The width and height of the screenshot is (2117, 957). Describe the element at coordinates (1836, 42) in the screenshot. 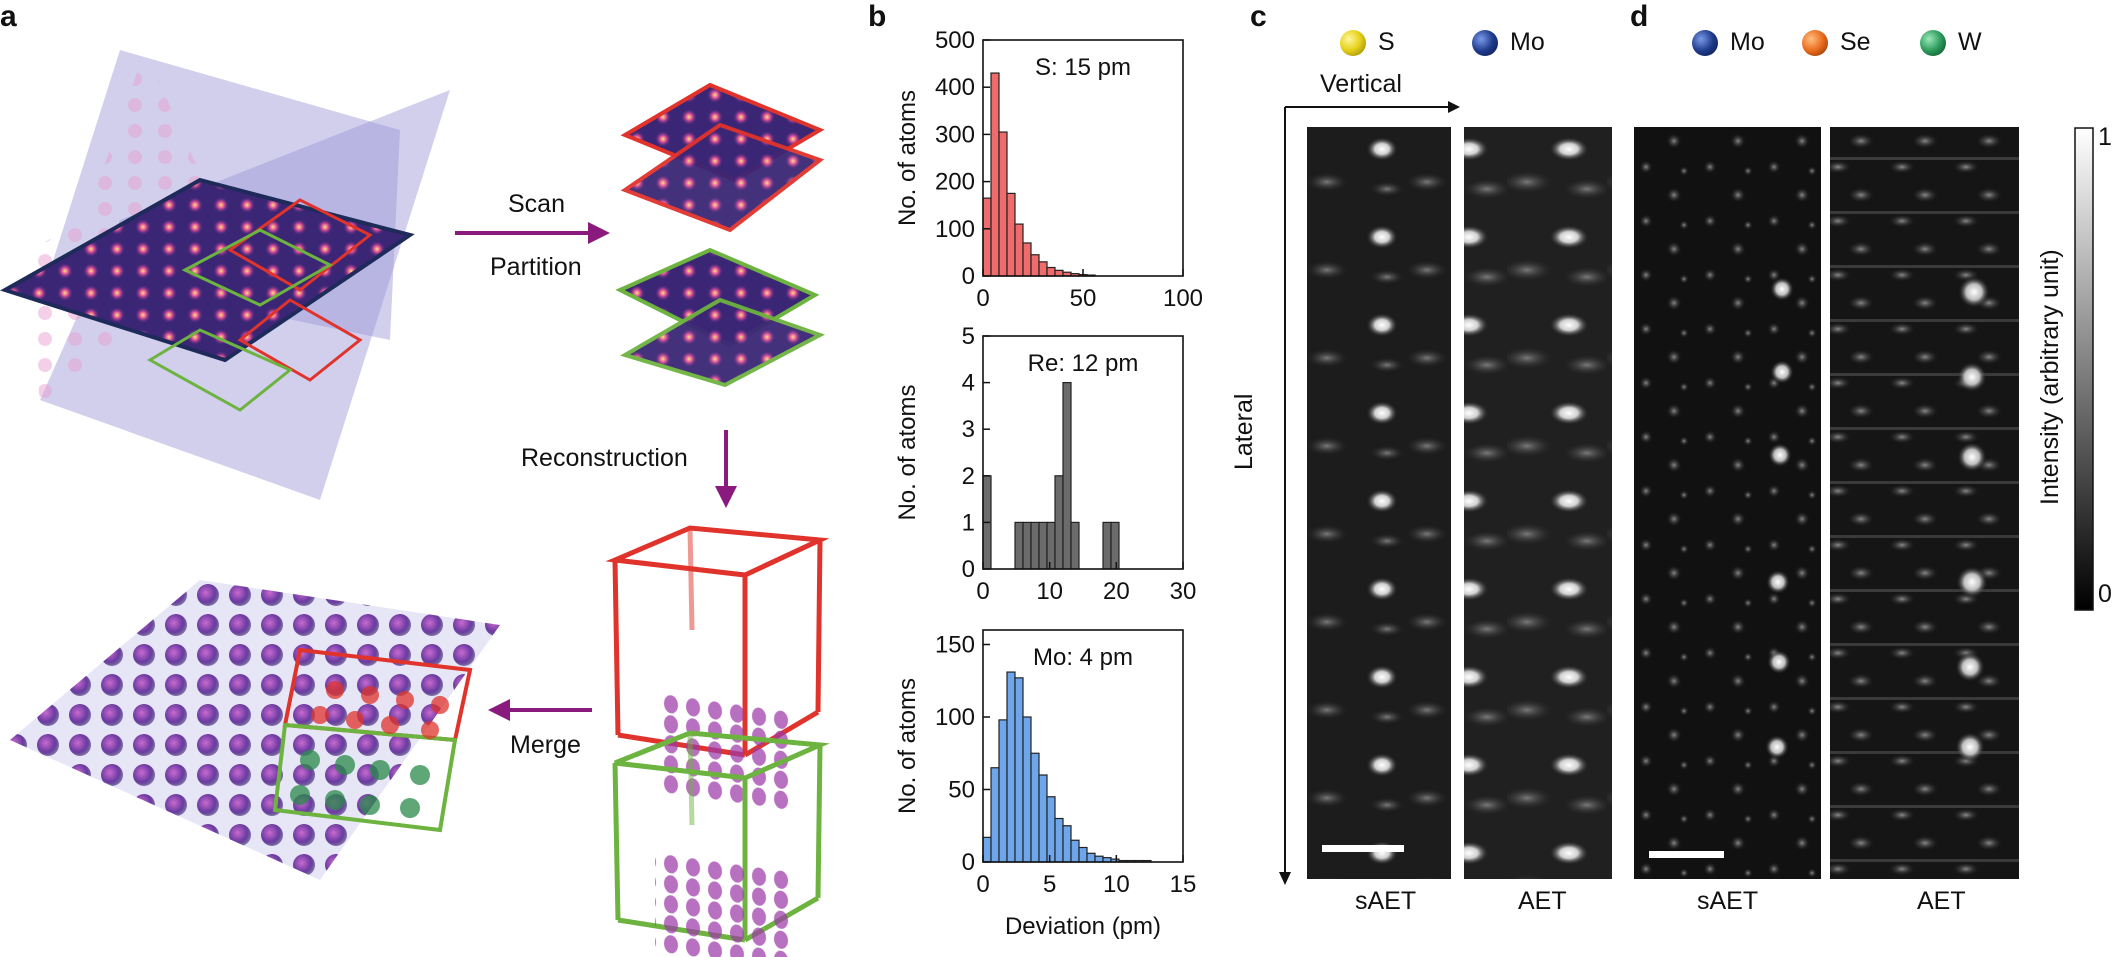

I see `legend-d-se: Se` at that location.